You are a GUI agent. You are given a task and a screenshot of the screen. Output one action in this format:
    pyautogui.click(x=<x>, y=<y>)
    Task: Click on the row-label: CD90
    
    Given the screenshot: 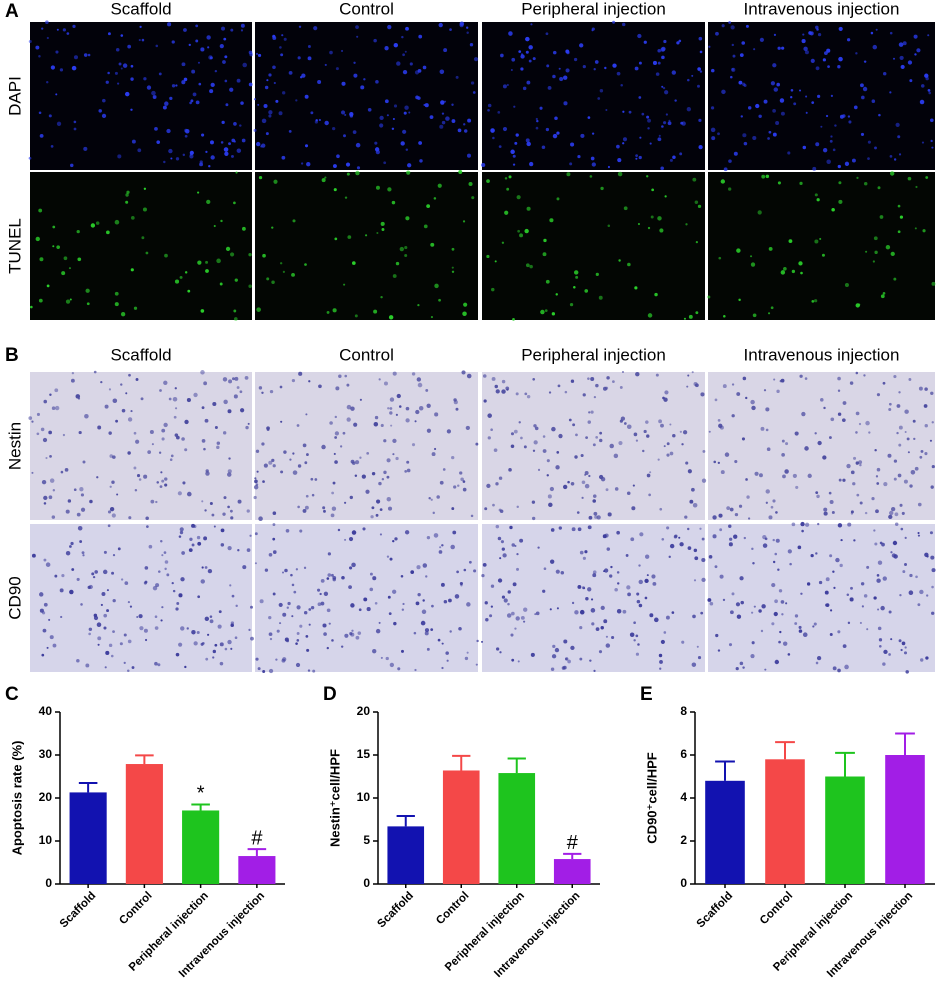 What is the action you would take?
    pyautogui.click(x=14, y=597)
    